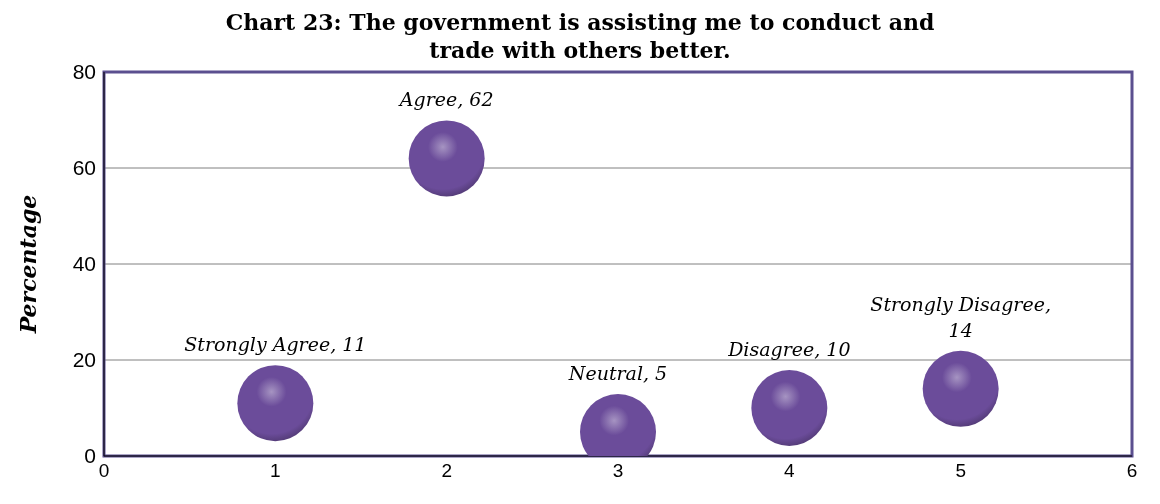 This screenshot has height=504, width=1160. Describe the element at coordinates (580, 36) in the screenshot. I see `chart-title: Chart 23: The government is assisting me to conduct and trade with others better.` at that location.